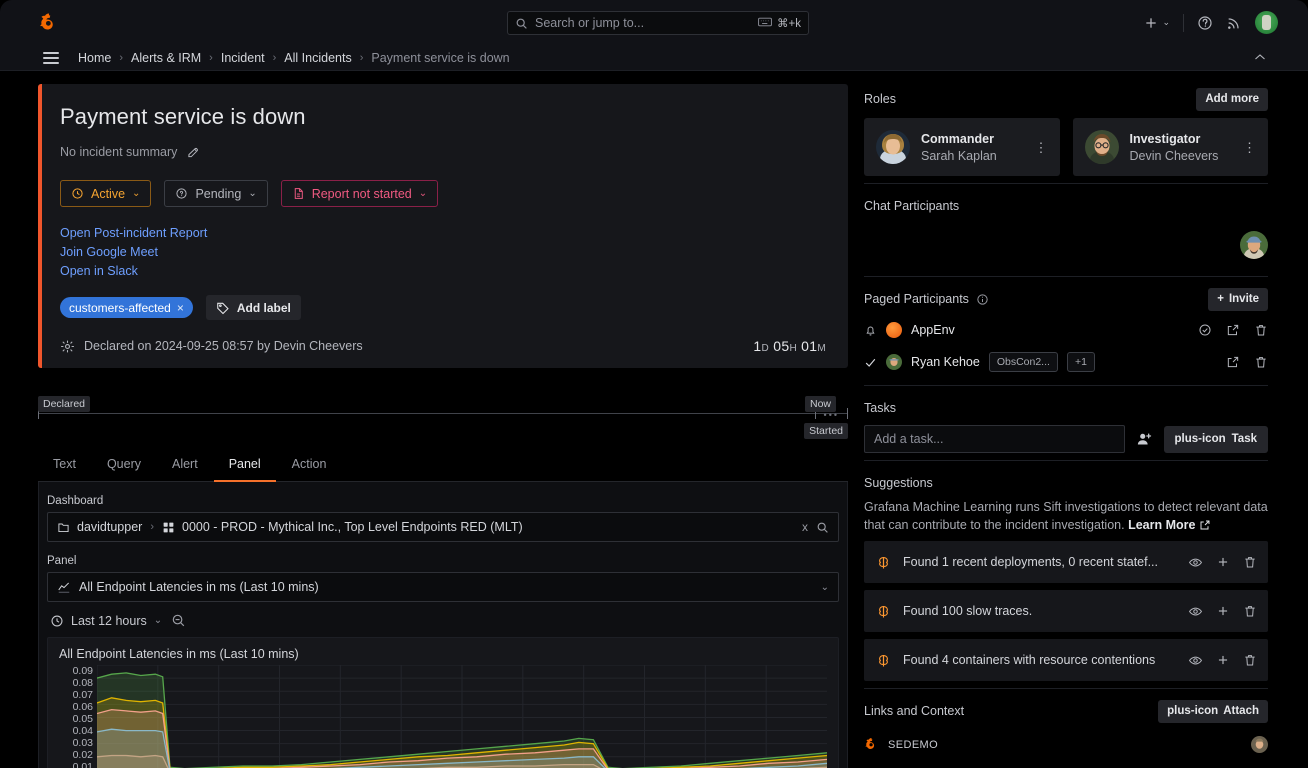 The image size is (1308, 768). Describe the element at coordinates (82, 671) in the screenshot. I see `chart-y-tick: 0.09` at that location.